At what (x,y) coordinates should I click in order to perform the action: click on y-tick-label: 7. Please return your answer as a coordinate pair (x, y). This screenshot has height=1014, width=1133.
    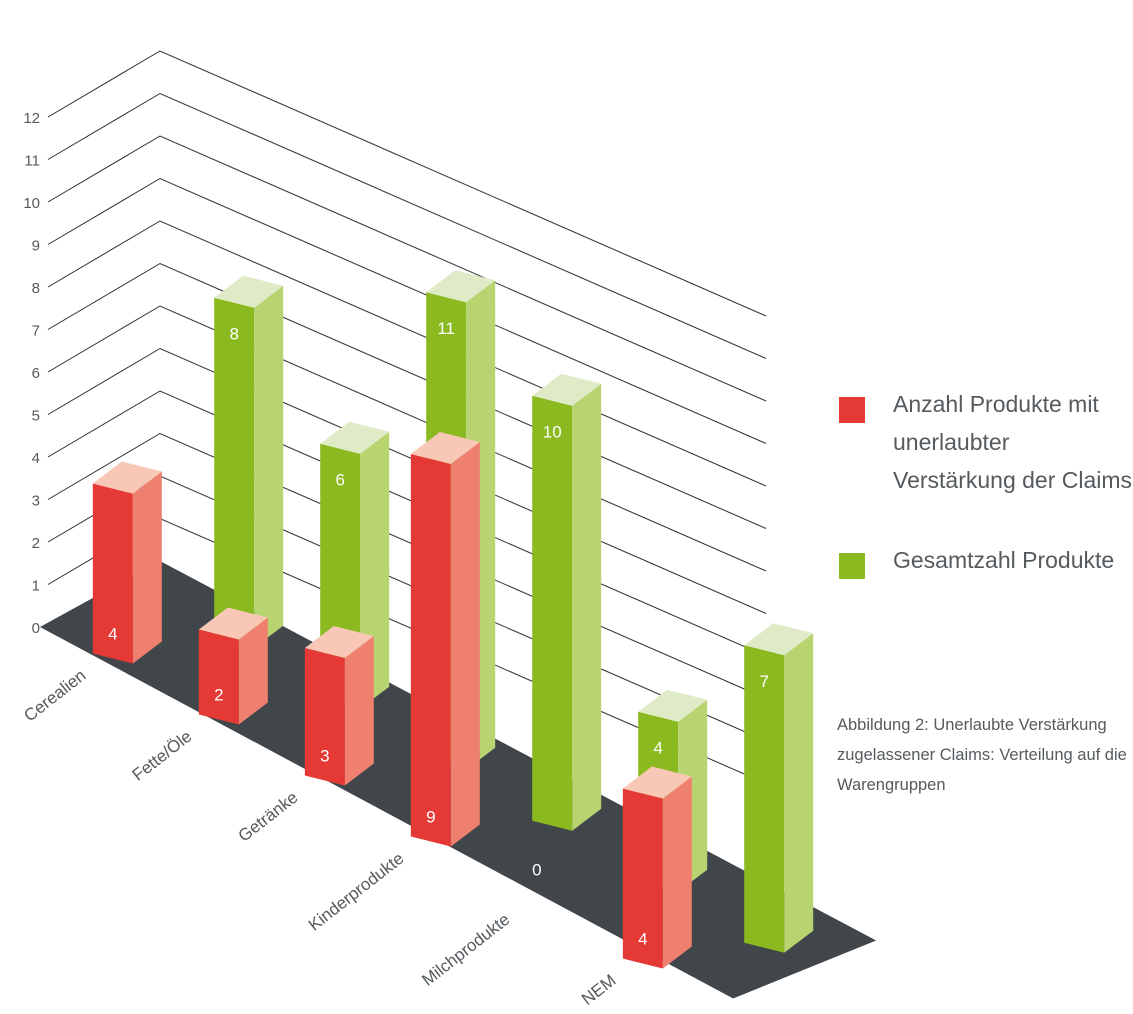
    Looking at the image, I should click on (36, 331).